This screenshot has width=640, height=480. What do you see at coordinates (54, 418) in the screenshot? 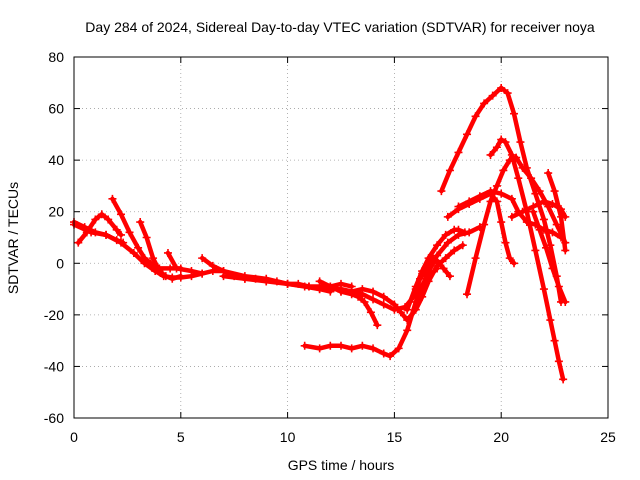
I see `y-tick-label: -60` at bounding box center [54, 418].